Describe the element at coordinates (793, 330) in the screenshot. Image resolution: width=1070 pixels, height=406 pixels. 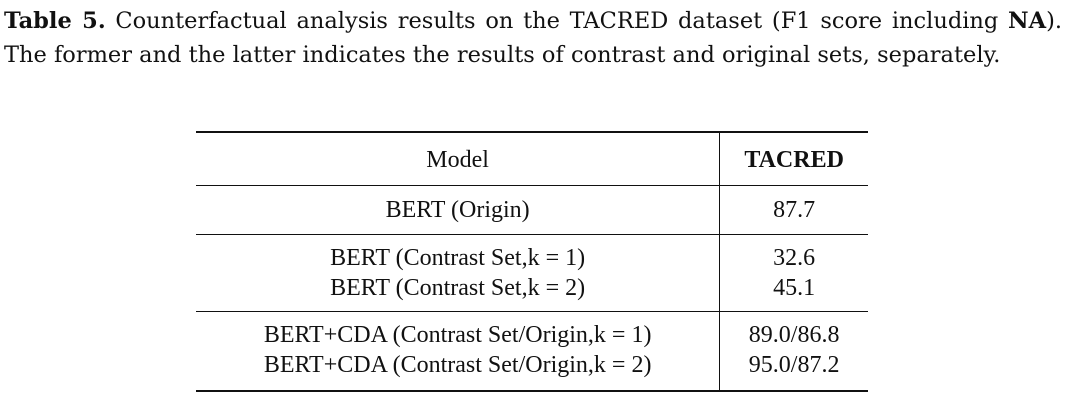
I see `row-score: 89.0/86.8` at that location.